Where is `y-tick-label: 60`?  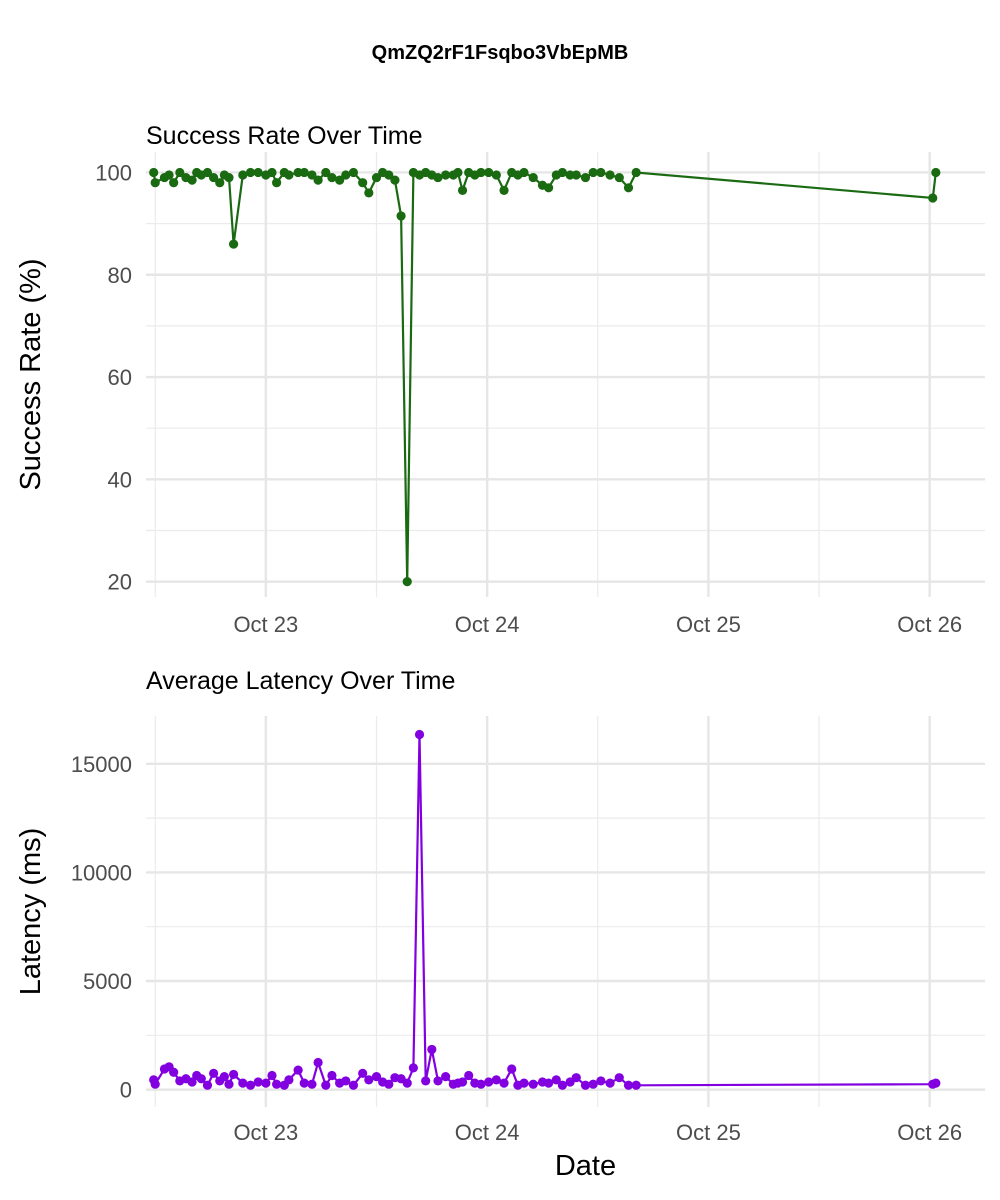 y-tick-label: 60 is located at coordinates (120, 377).